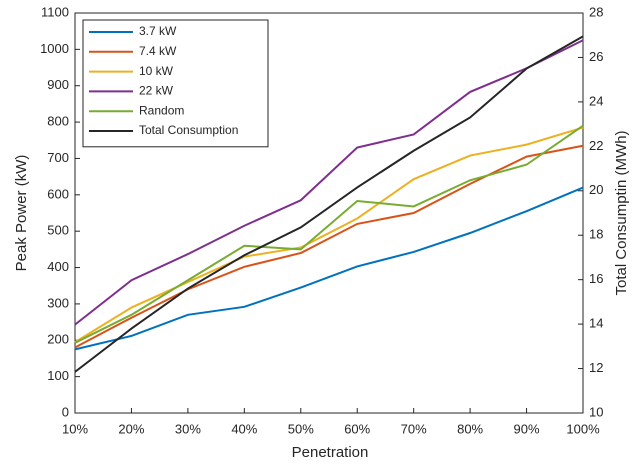 This screenshot has height=465, width=632. I want to click on y-tick-label: 800, so click(58, 121).